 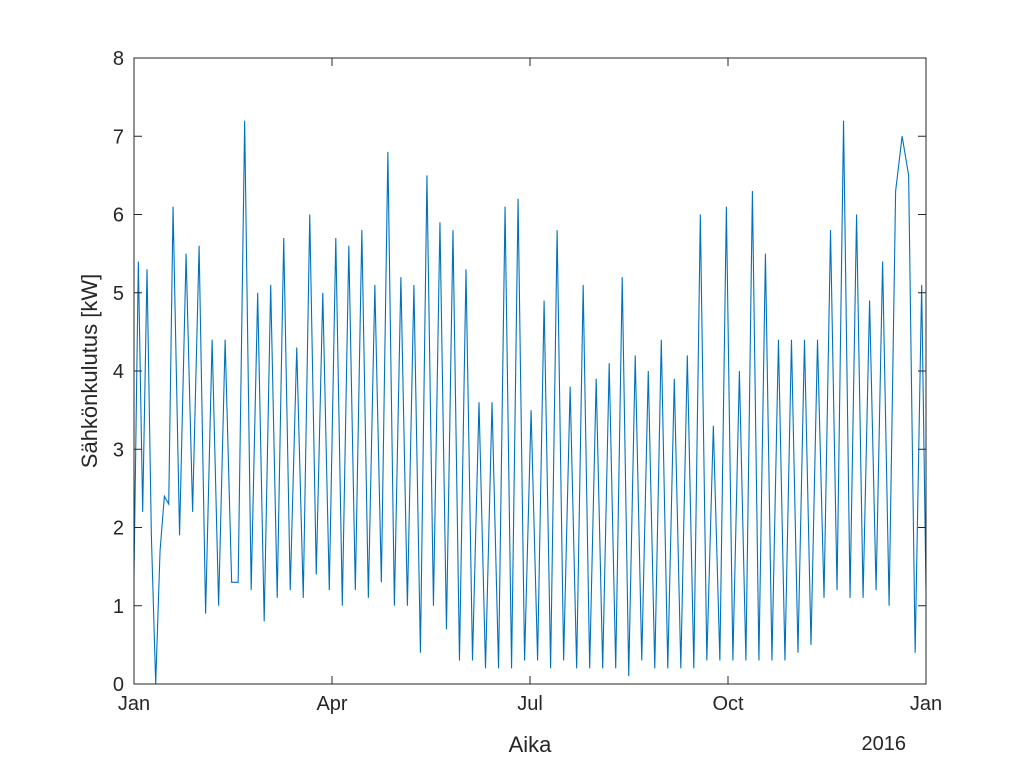 What do you see at coordinates (118, 294) in the screenshot?
I see `y-tick-label: 5` at bounding box center [118, 294].